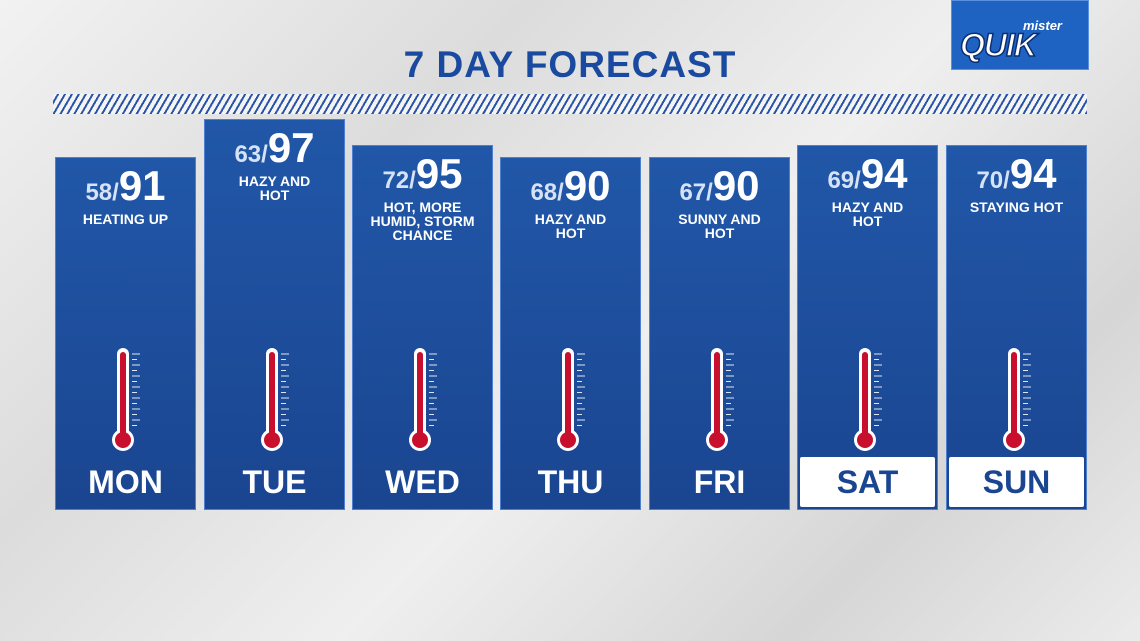 The height and width of the screenshot is (641, 1140). Describe the element at coordinates (867, 327) in the screenshot. I see `day-card: 69/94 HAZY AND HOT SAT` at that location.